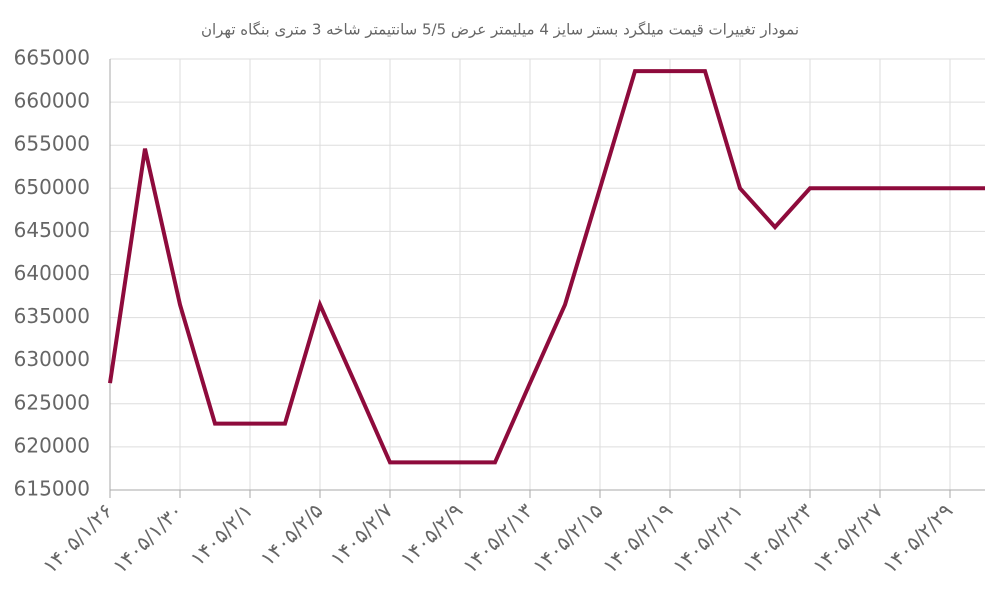 The height and width of the screenshot is (600, 1000). I want to click on y-tick-label: 625000, so click(52, 402).